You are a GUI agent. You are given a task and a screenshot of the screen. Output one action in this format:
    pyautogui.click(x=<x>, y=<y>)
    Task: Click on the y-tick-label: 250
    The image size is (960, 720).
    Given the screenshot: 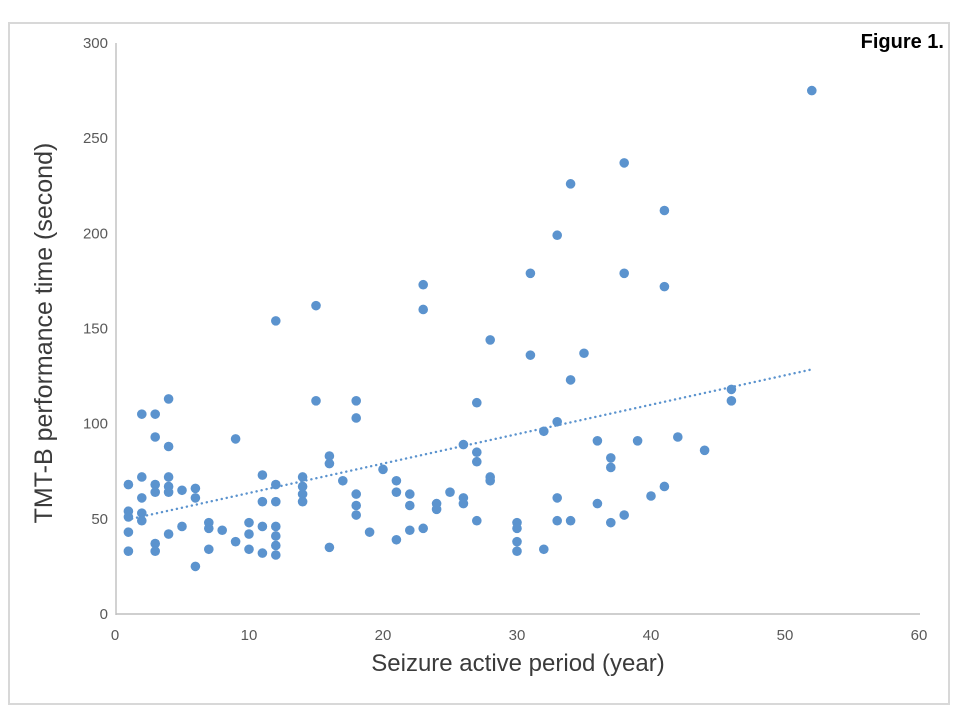 What is the action you would take?
    pyautogui.click(x=95, y=138)
    